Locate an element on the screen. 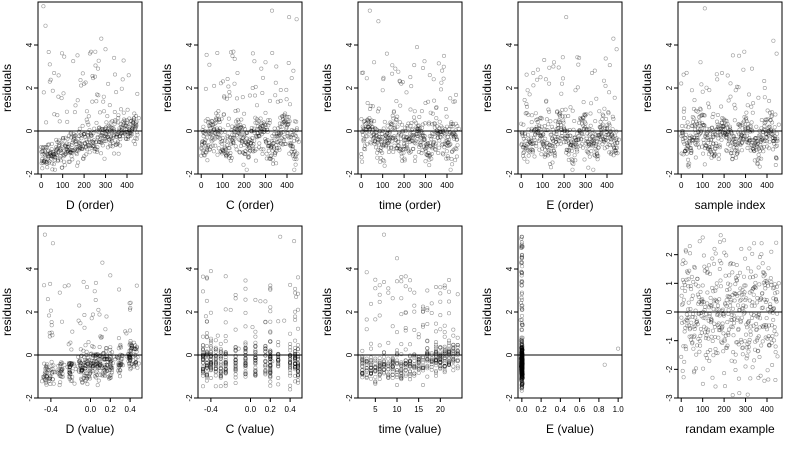 Image resolution: width=800 pixels, height=450 pixels. y-tick-label: 0 is located at coordinates (509, 130).